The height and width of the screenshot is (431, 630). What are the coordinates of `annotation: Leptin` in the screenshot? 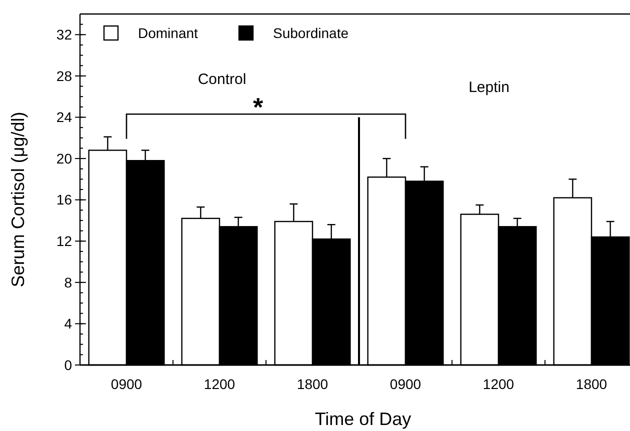 It's located at (489, 87).